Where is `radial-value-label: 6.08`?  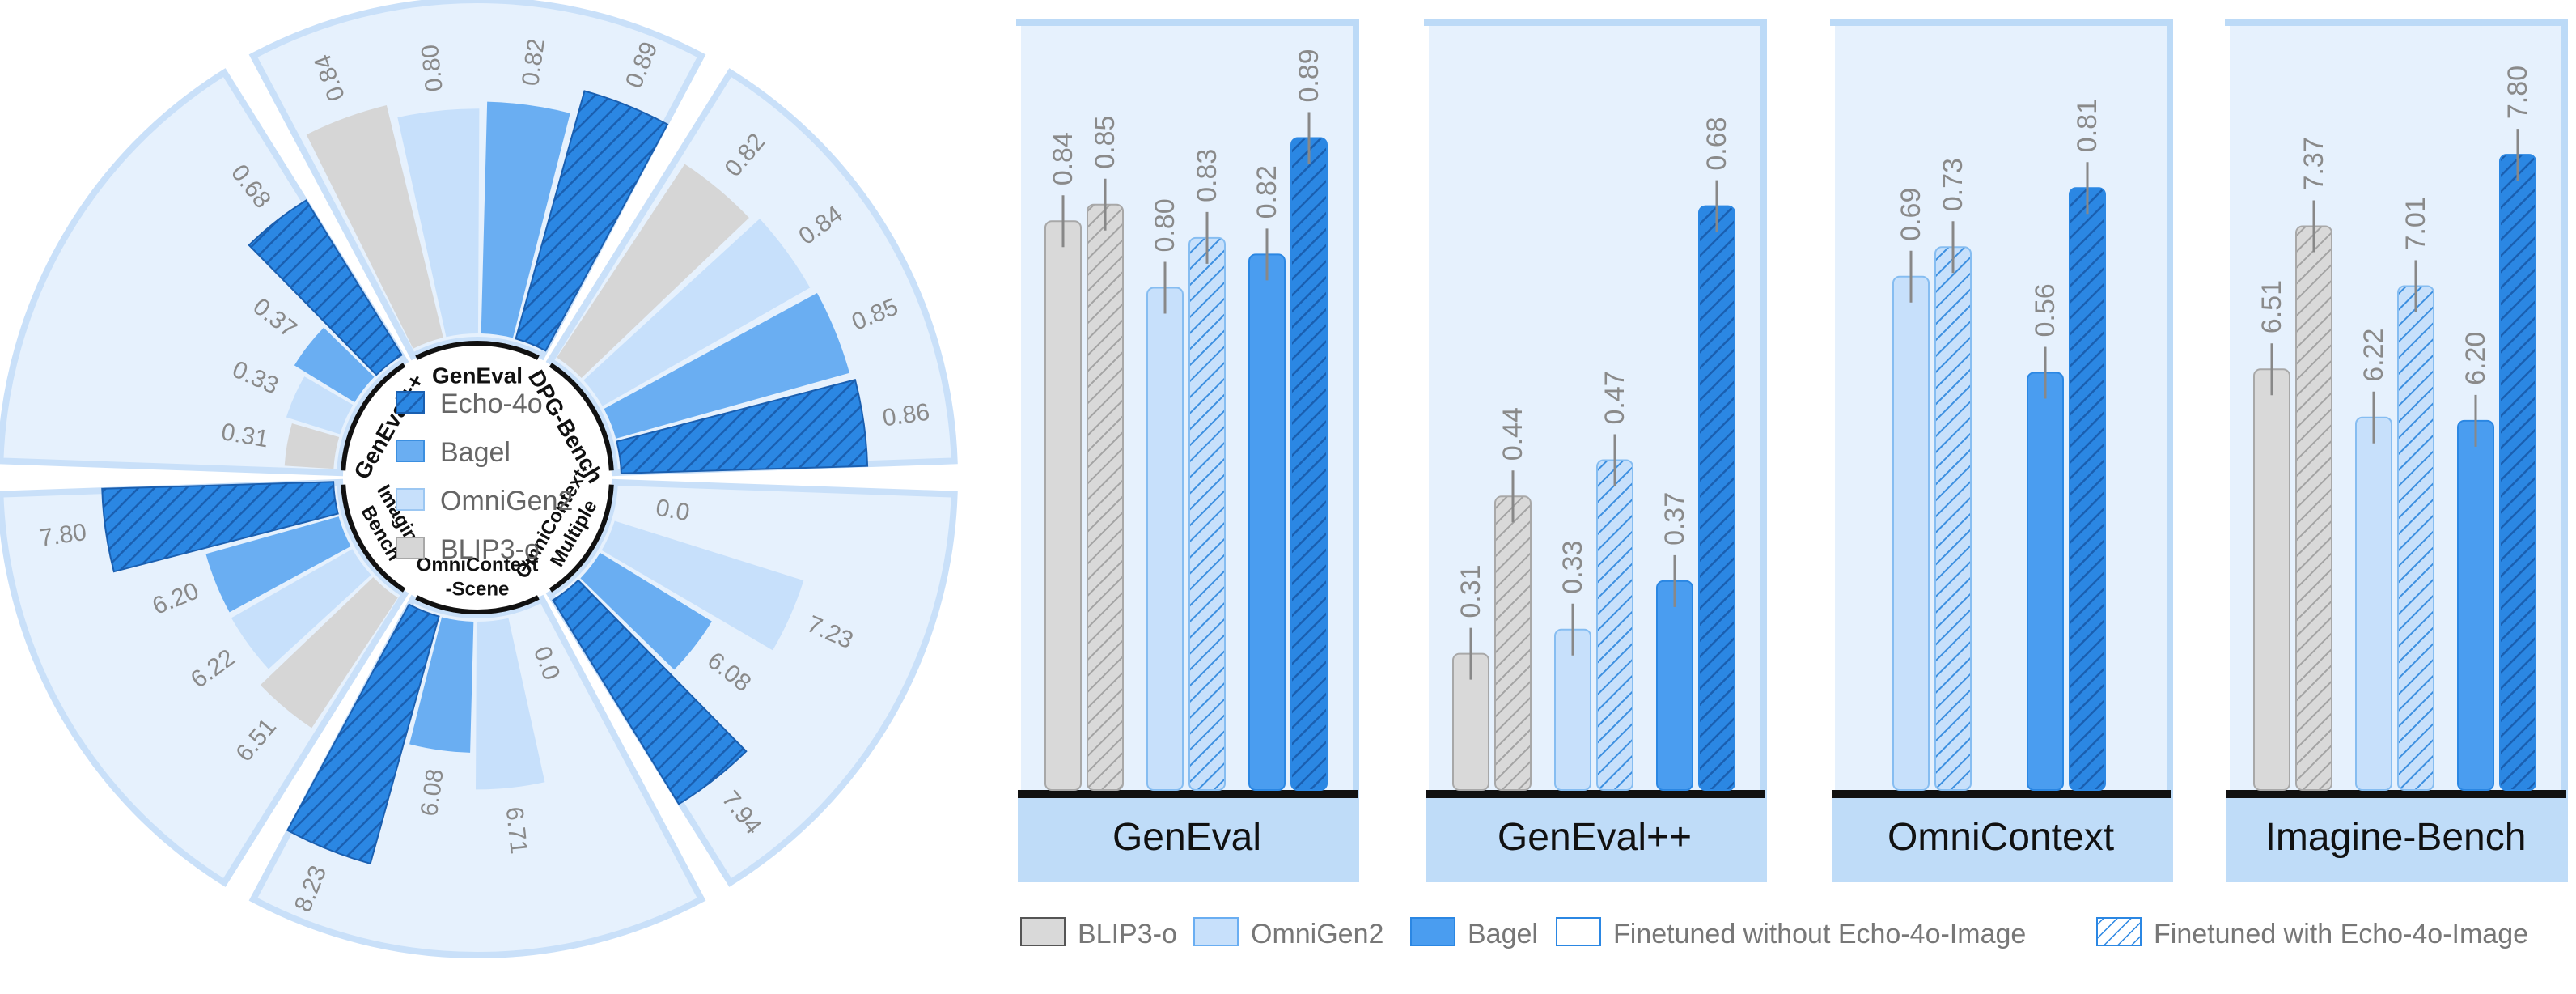
radial-value-label: 6.08 is located at coordinates (432, 793).